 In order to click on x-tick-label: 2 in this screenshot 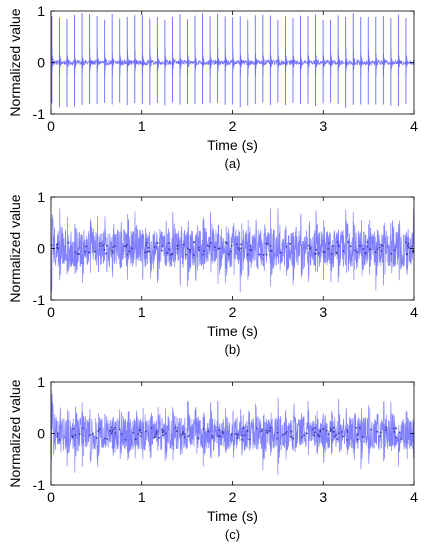, I will do `click(233, 497)`.